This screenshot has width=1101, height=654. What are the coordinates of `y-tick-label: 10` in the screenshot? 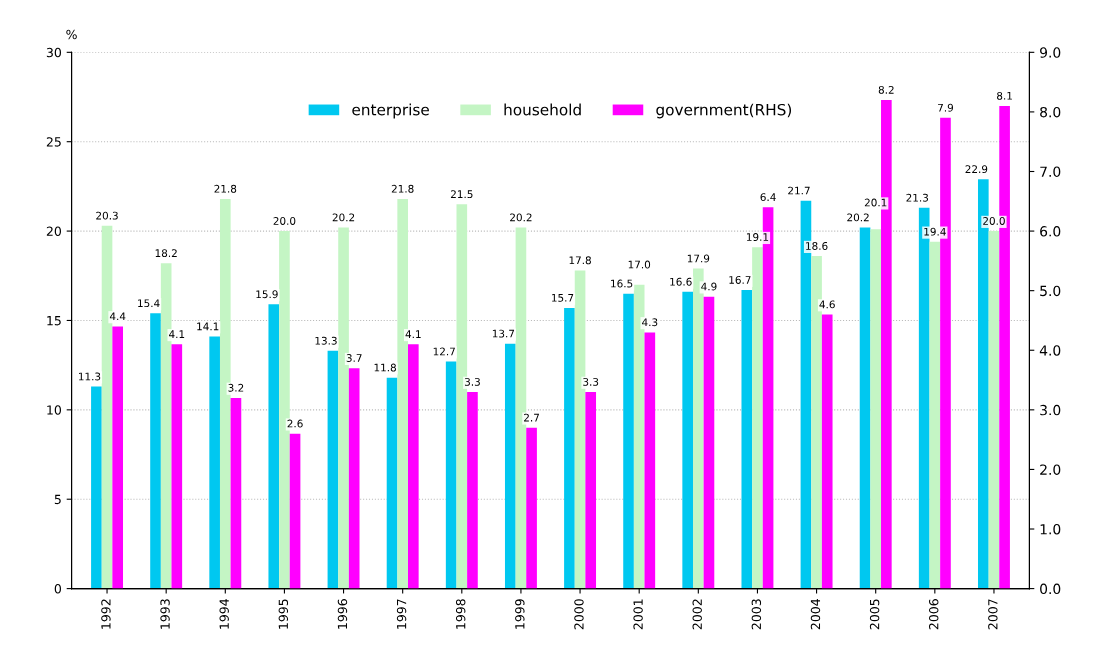 It's located at (54, 410).